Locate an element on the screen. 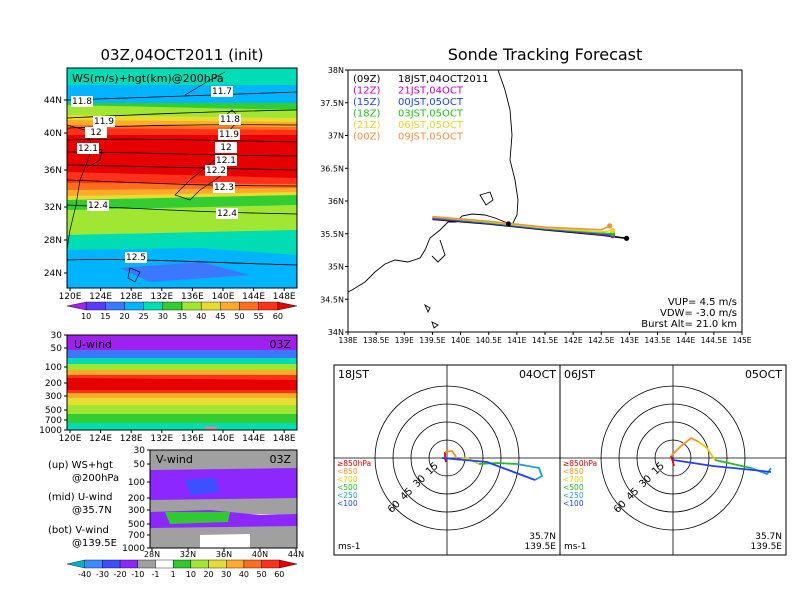 The image size is (792, 612). u-pressure-label: 300 is located at coordinates (53, 397).